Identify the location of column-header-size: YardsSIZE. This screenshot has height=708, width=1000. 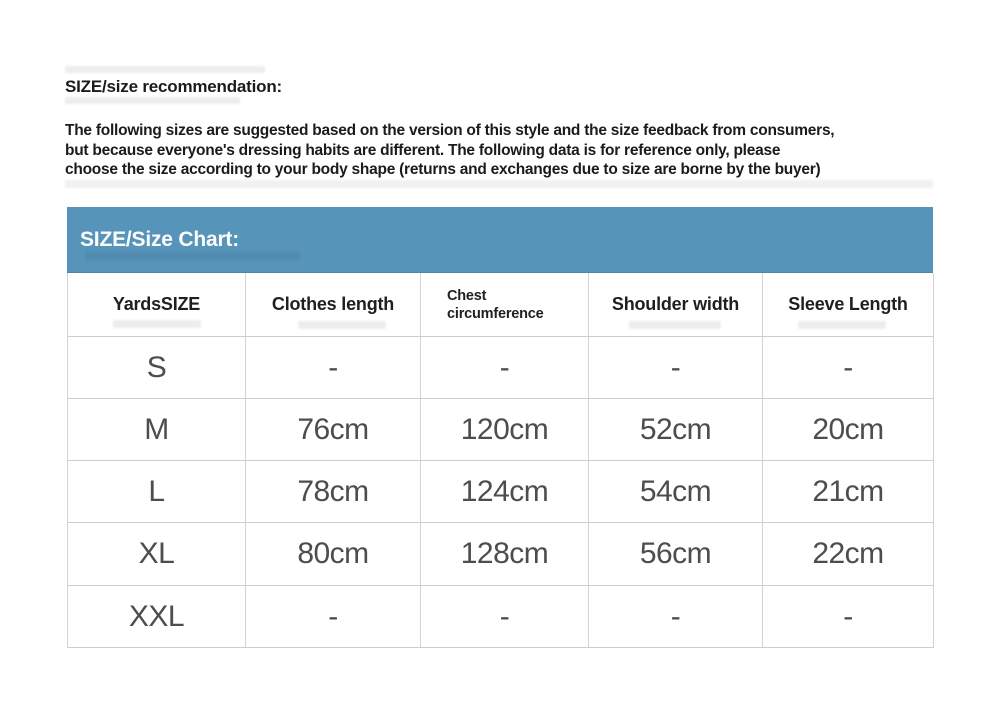
(157, 305).